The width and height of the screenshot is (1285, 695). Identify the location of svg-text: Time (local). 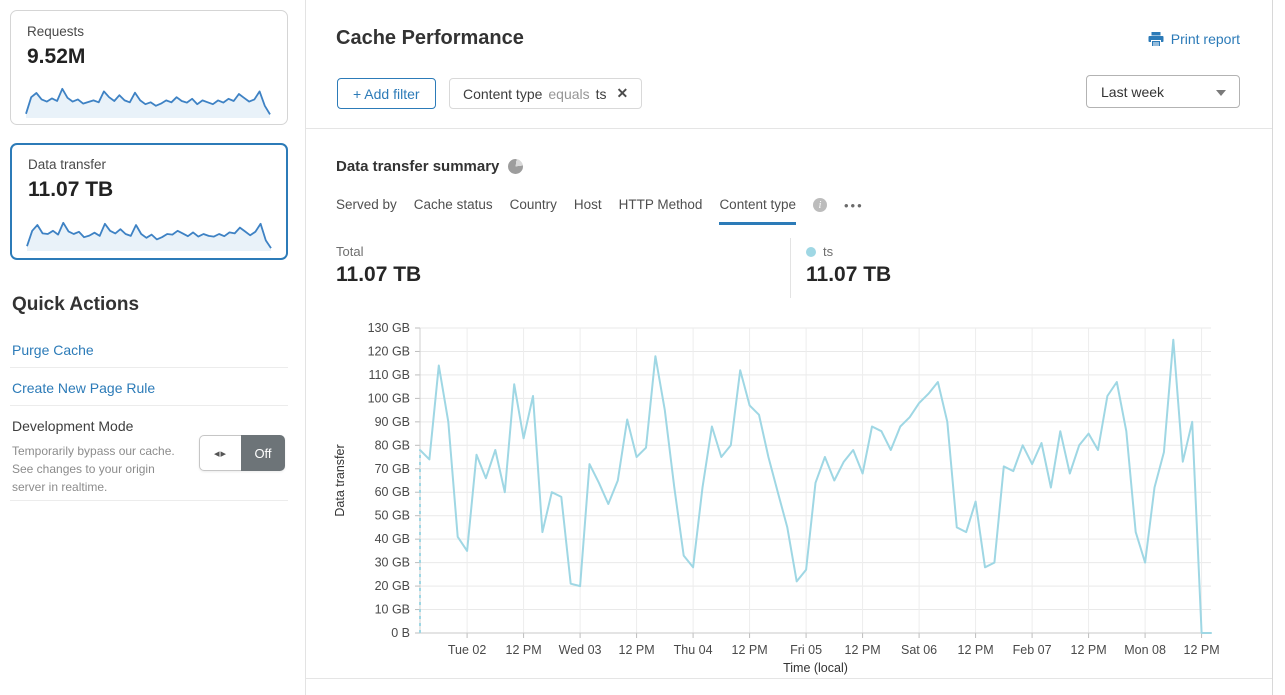
(815, 668).